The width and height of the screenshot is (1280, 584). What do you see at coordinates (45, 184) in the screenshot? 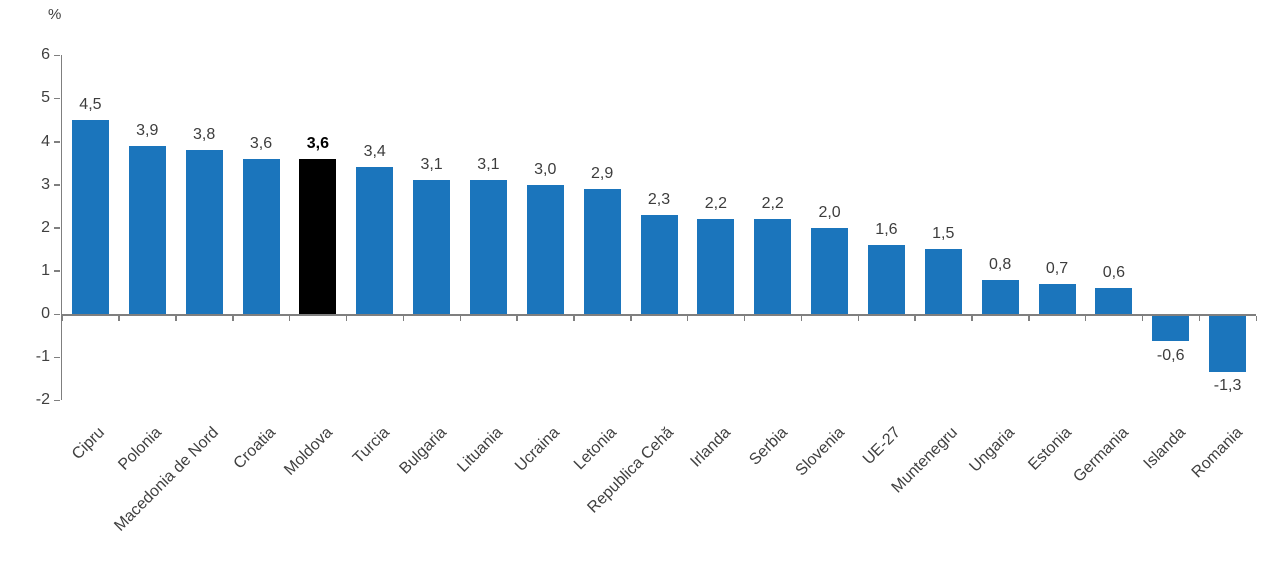
I see `y-axis-tick-label: 3` at bounding box center [45, 184].